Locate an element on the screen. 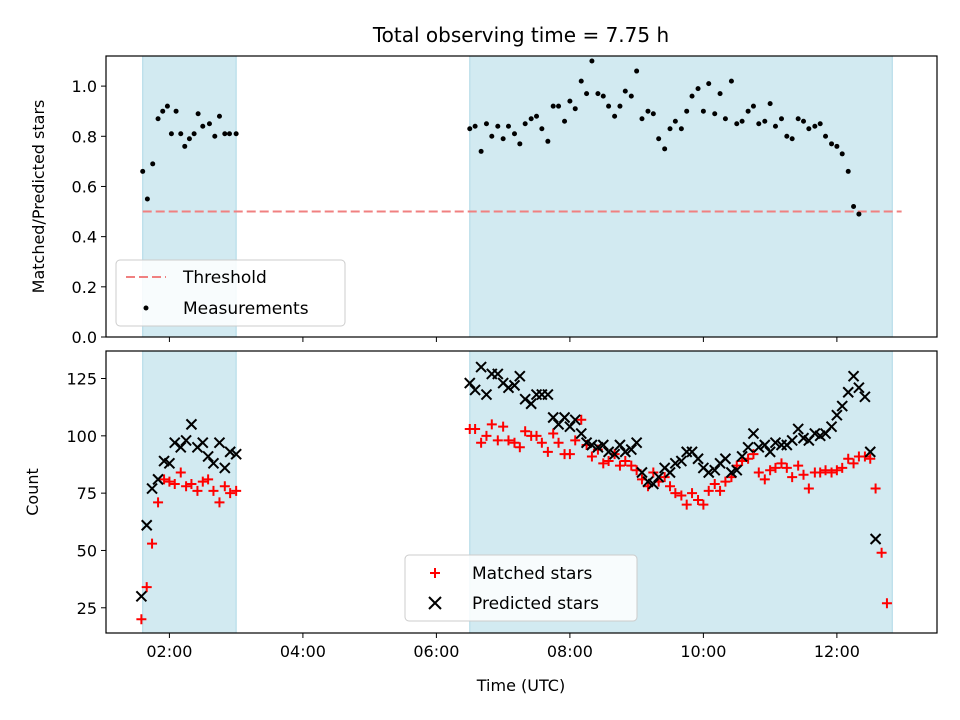  y-tick-label: 0.8 is located at coordinates (84, 136).